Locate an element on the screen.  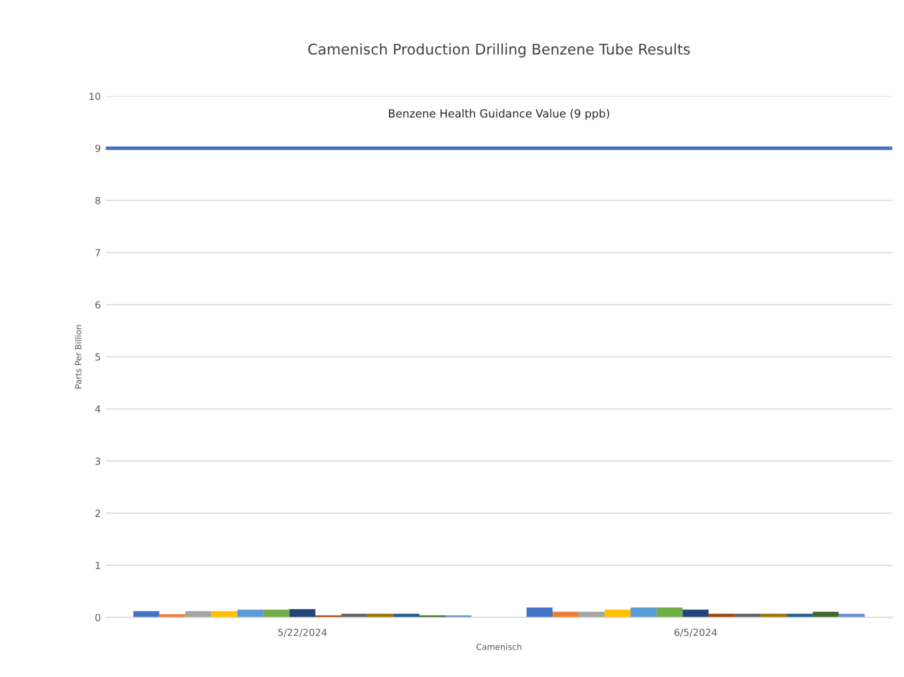
x-tick-label: 6/5/2024 is located at coordinates (695, 632).